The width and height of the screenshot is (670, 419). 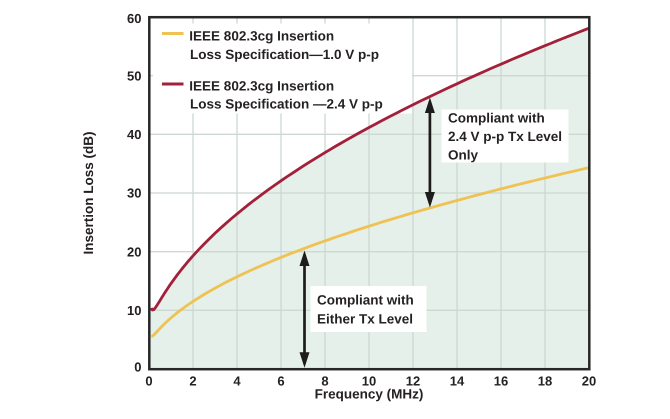 I want to click on svg-text: 8, so click(x=324, y=381).